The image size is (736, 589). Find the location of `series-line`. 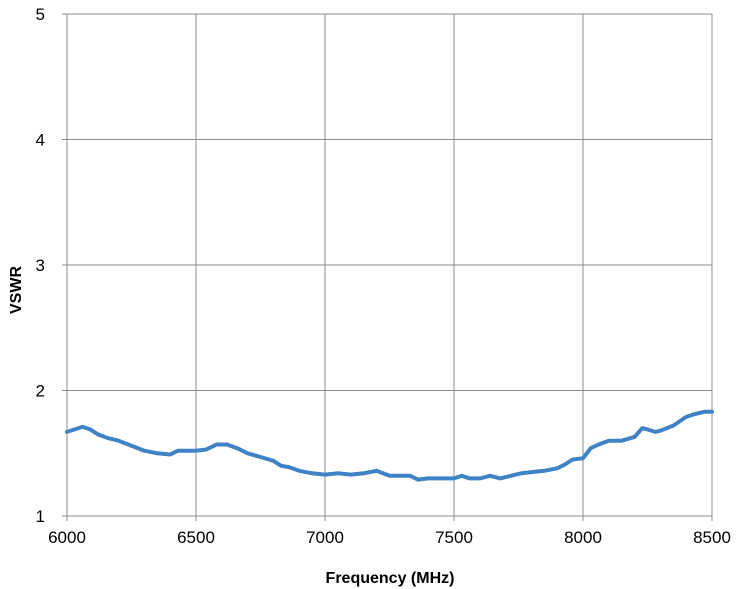

series-line is located at coordinates (389, 445).